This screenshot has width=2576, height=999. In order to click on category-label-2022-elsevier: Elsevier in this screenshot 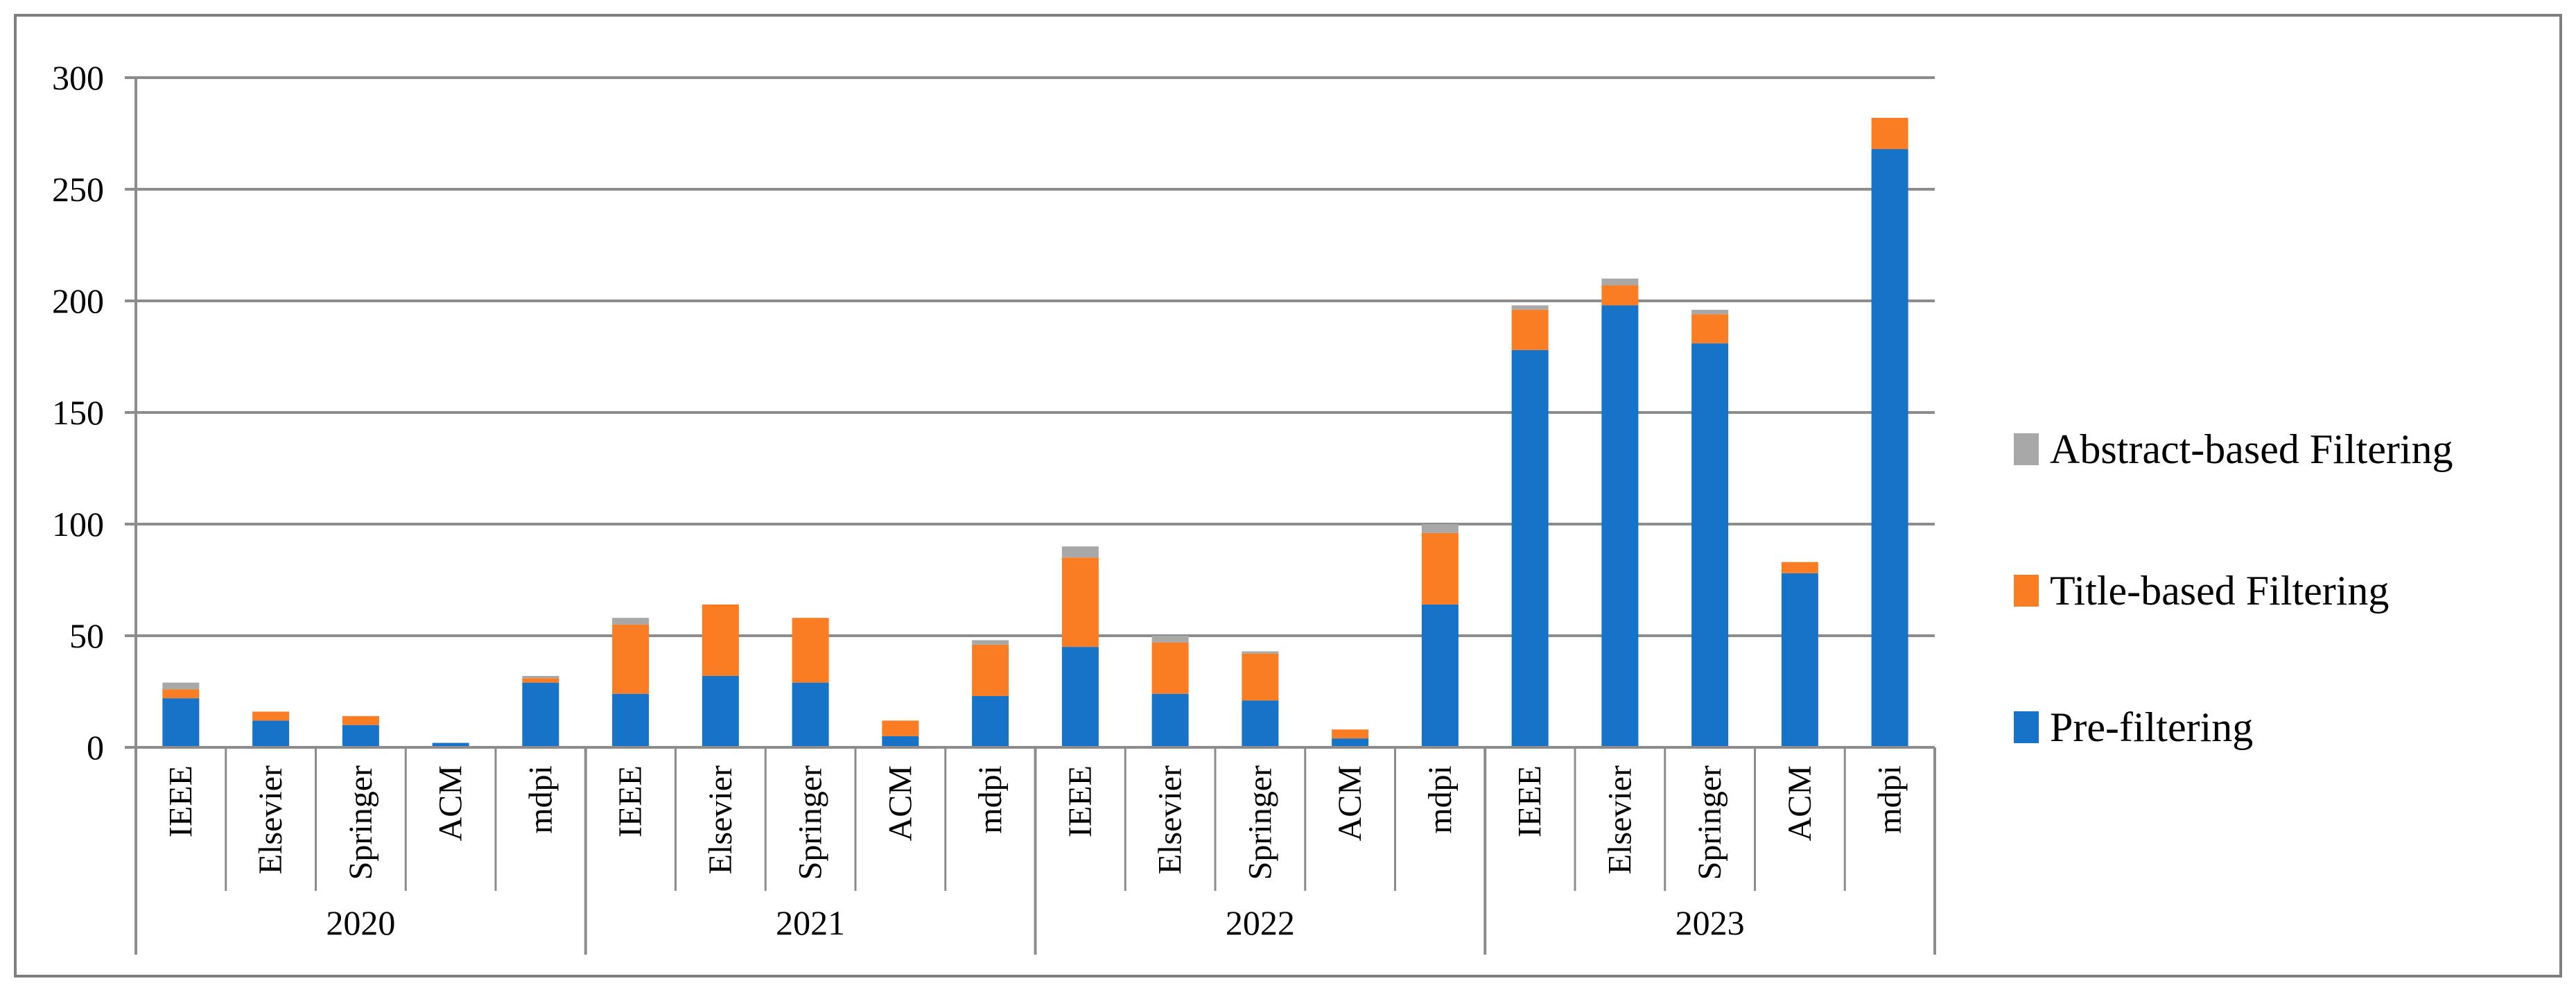, I will do `click(1170, 819)`.